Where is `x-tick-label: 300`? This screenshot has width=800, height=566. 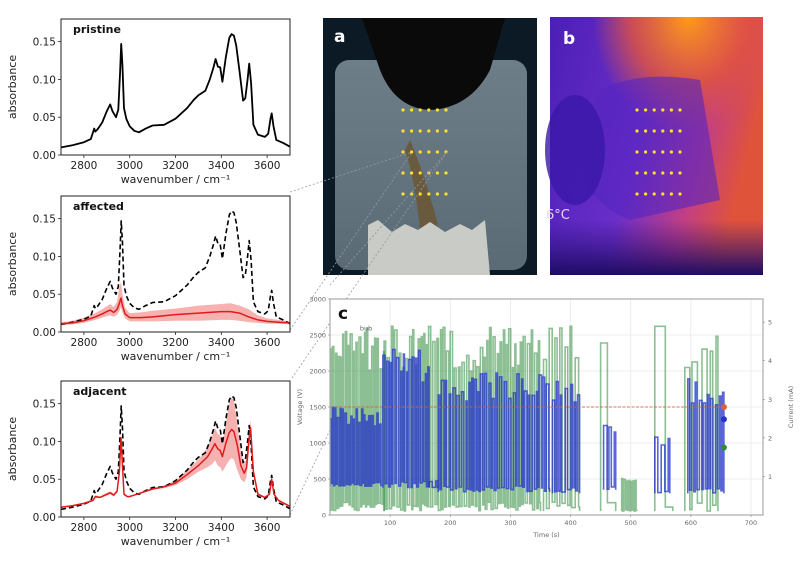
x-tick-label: 300 is located at coordinates (510, 523).